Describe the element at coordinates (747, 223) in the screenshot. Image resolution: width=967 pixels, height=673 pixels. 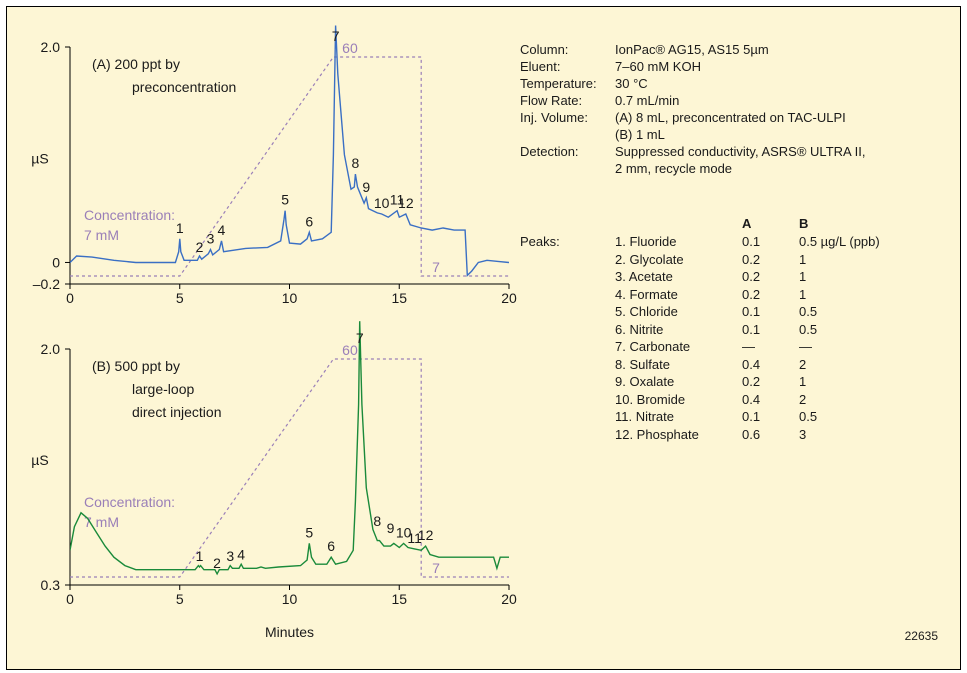
I see `peaks-col-a: A` at that location.